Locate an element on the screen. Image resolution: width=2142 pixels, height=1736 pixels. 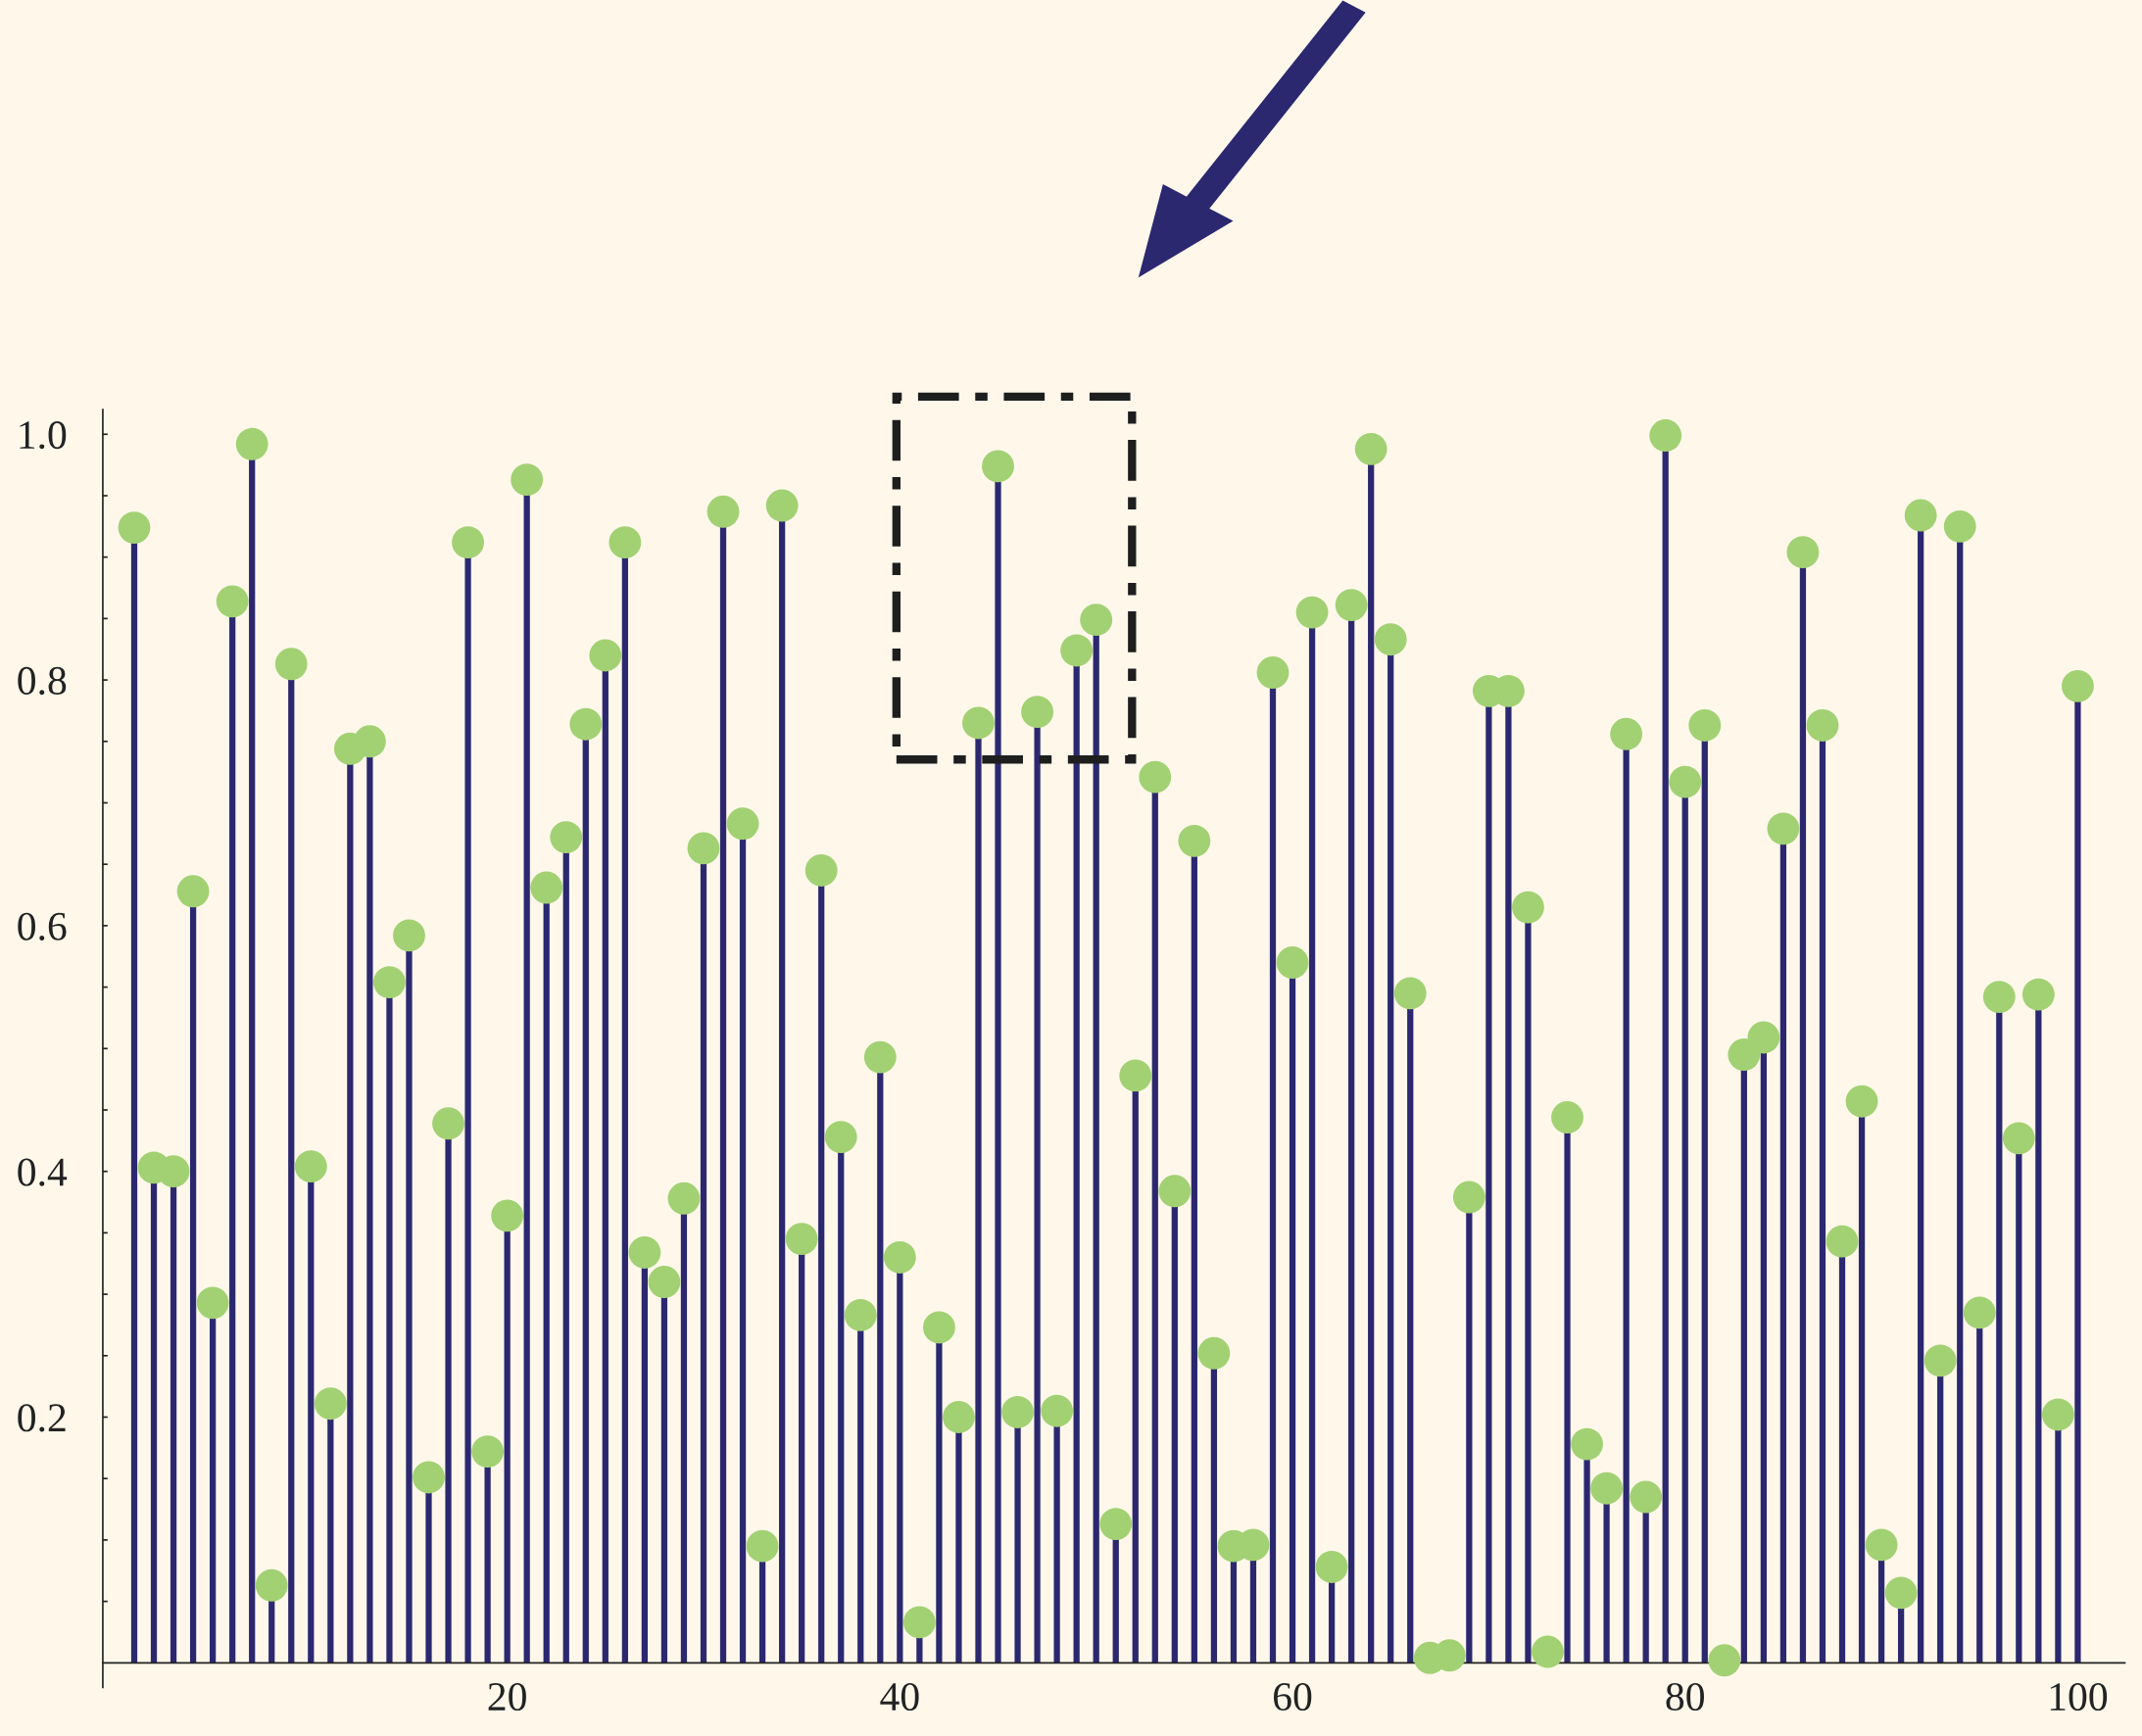
x-tick-label: 40 is located at coordinates (899, 1697).